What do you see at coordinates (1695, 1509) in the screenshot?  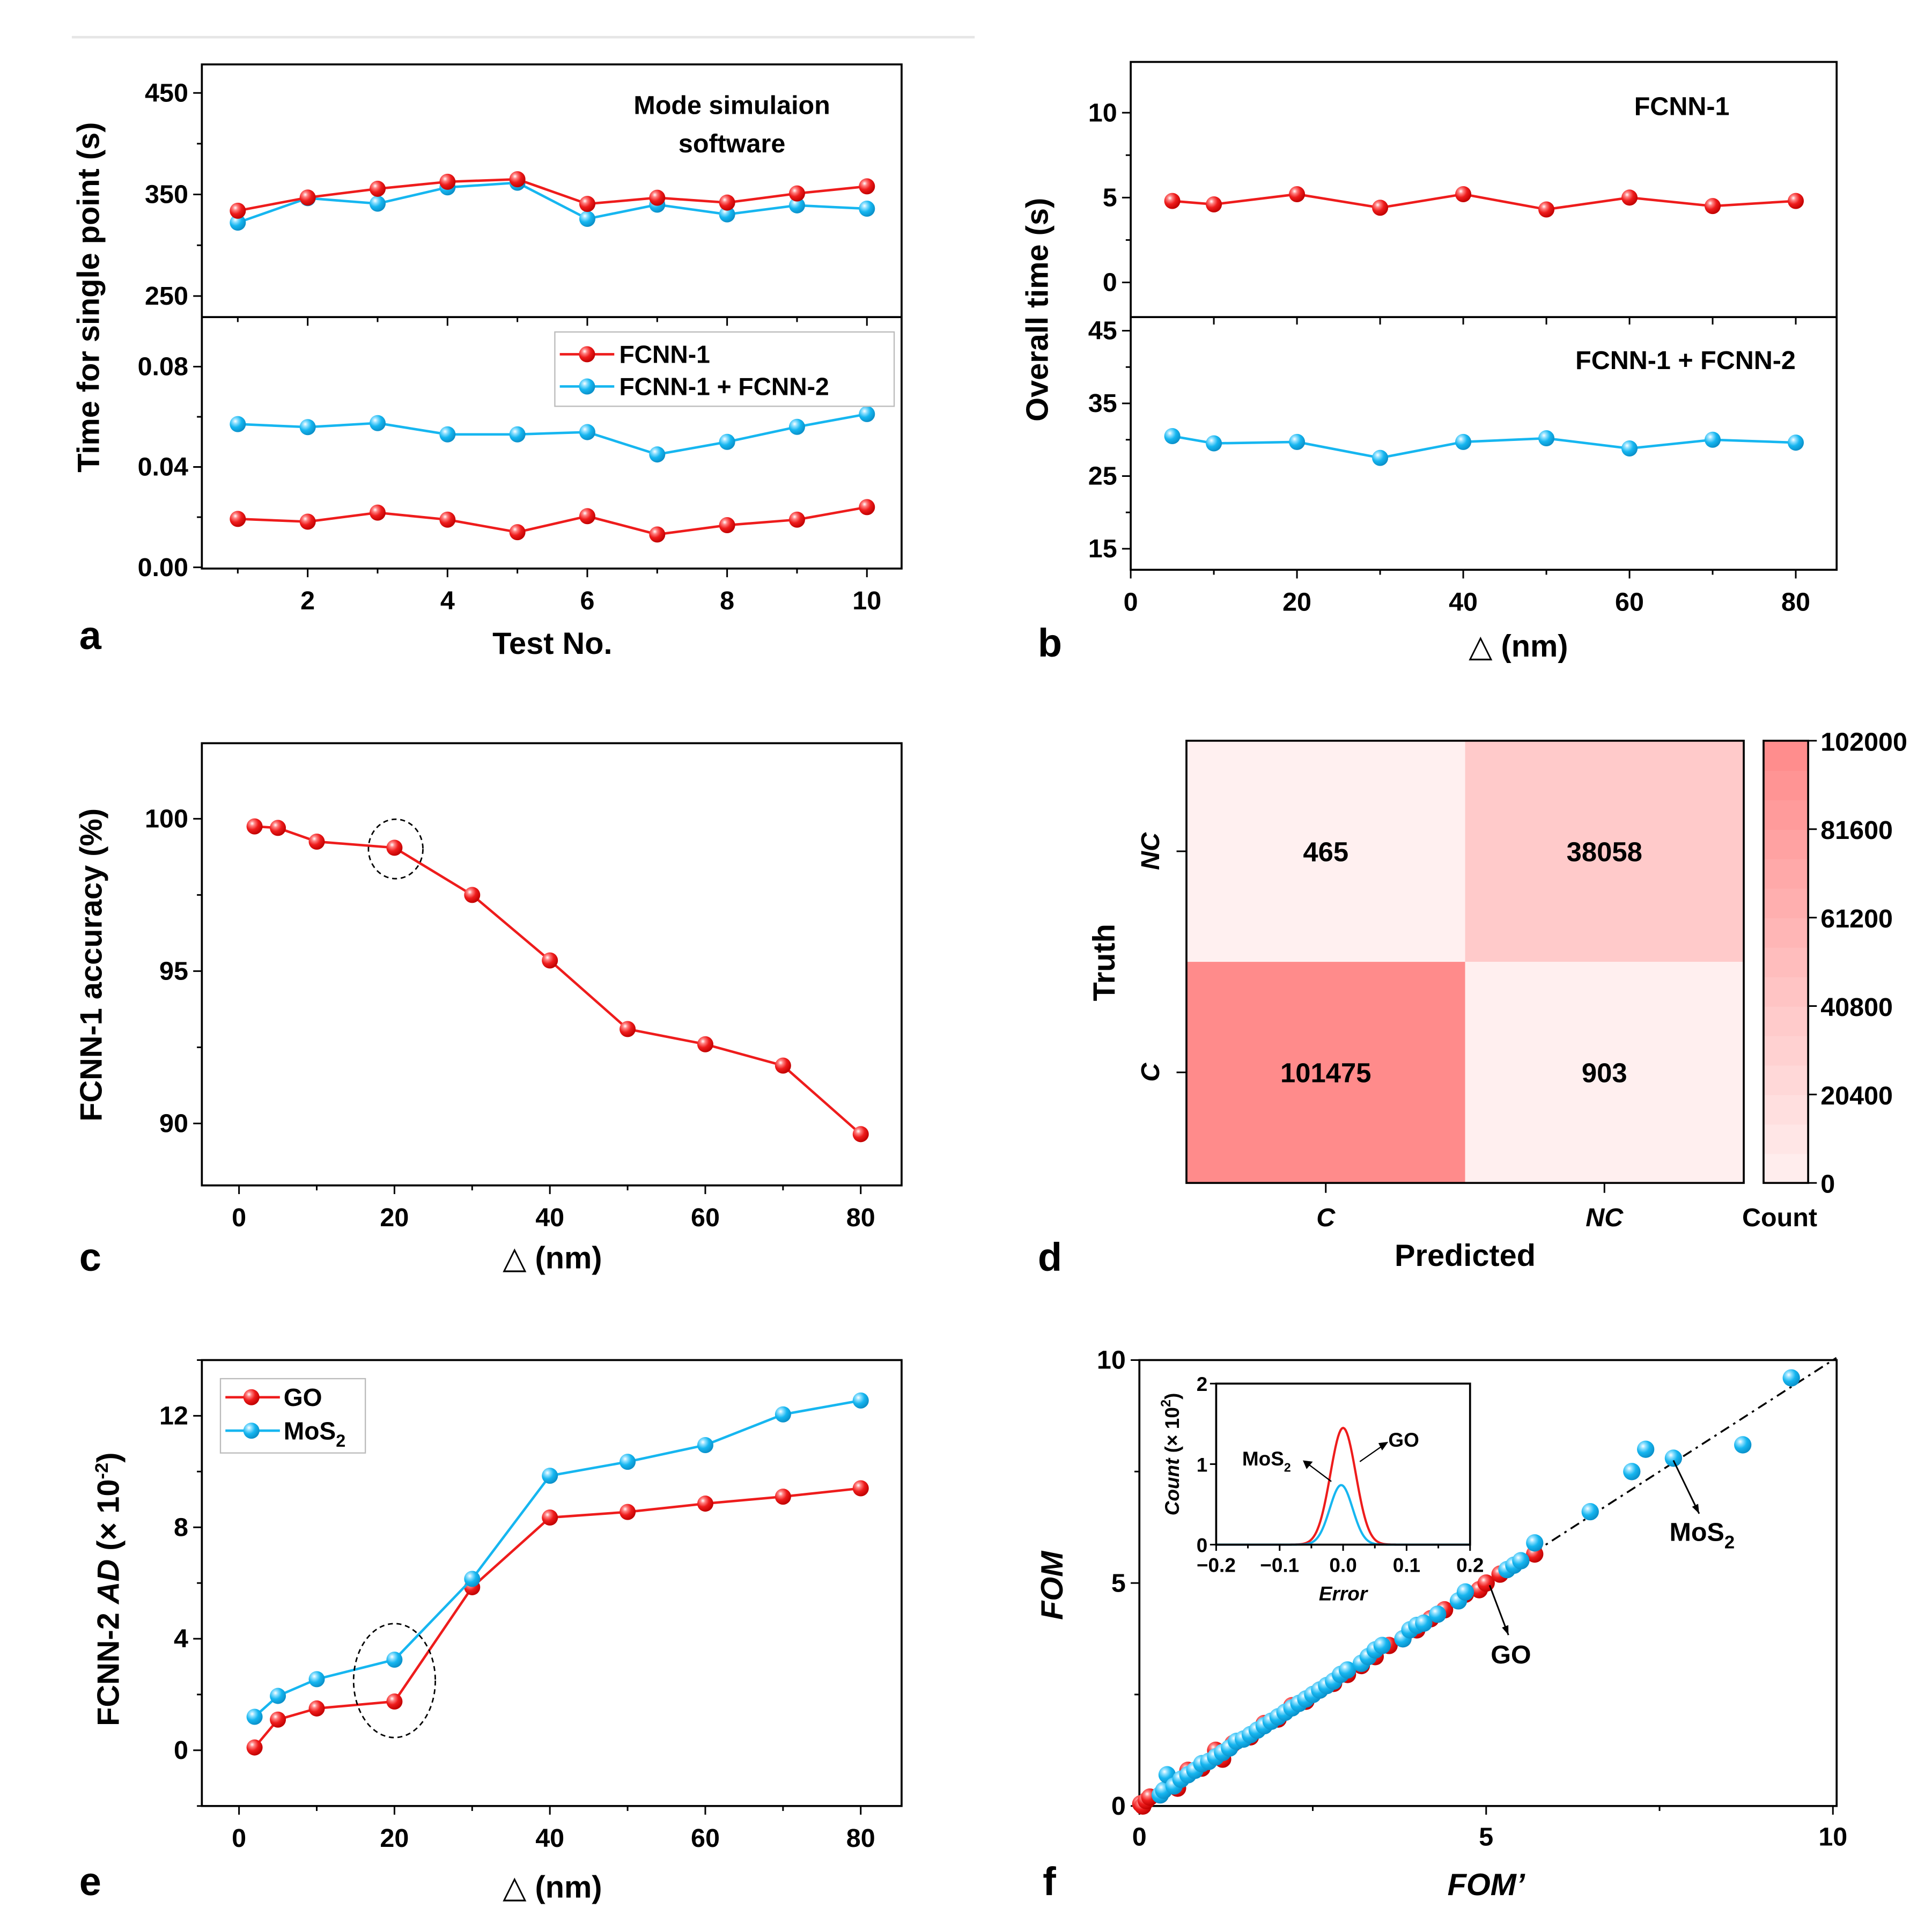 I see `mos2-arrow-head` at bounding box center [1695, 1509].